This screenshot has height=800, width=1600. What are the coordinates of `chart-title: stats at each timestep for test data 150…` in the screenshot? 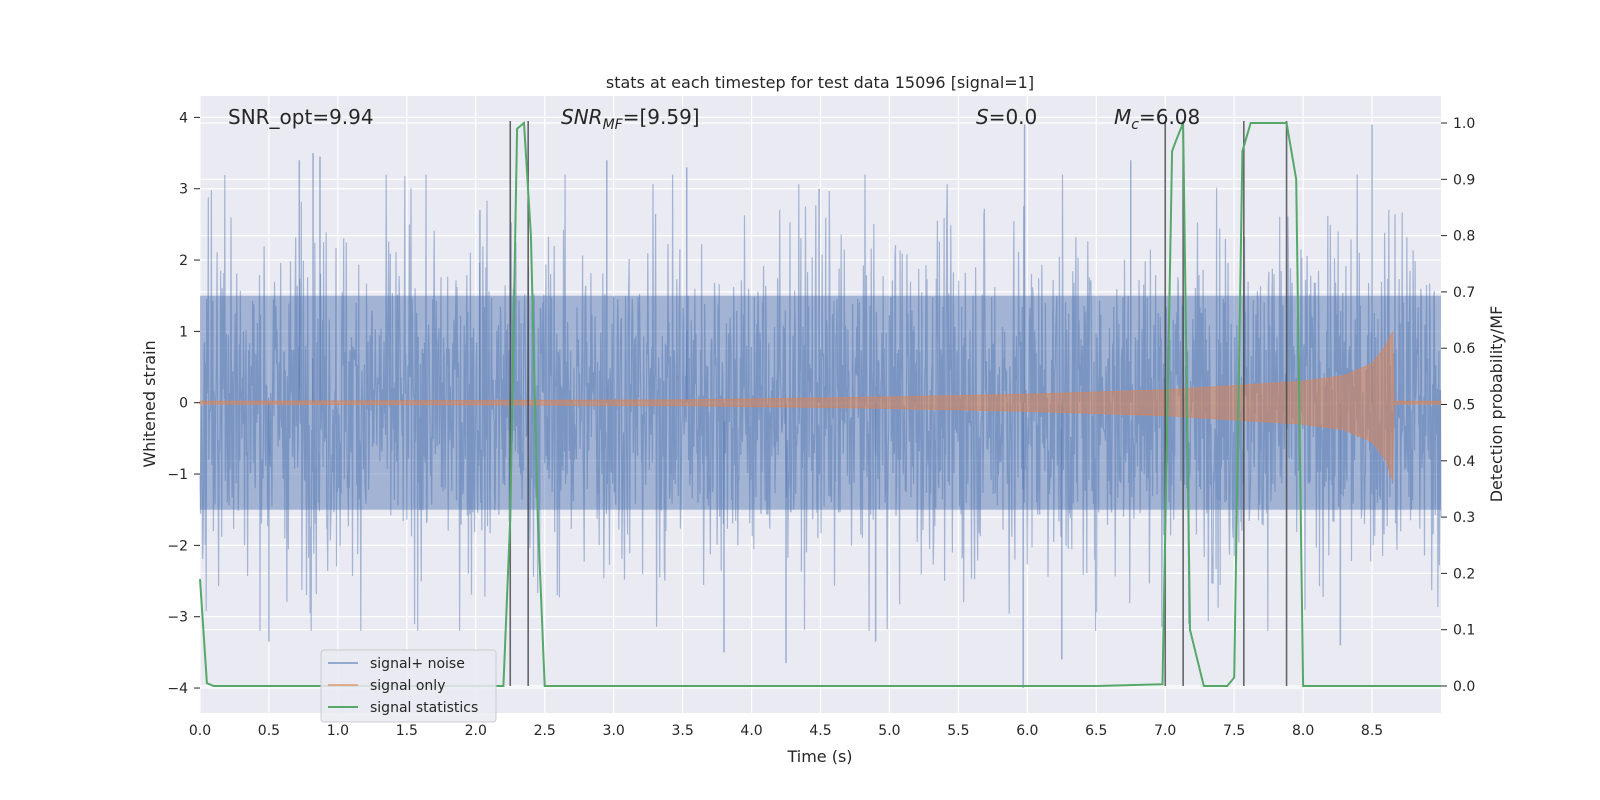 It's located at (820, 82).